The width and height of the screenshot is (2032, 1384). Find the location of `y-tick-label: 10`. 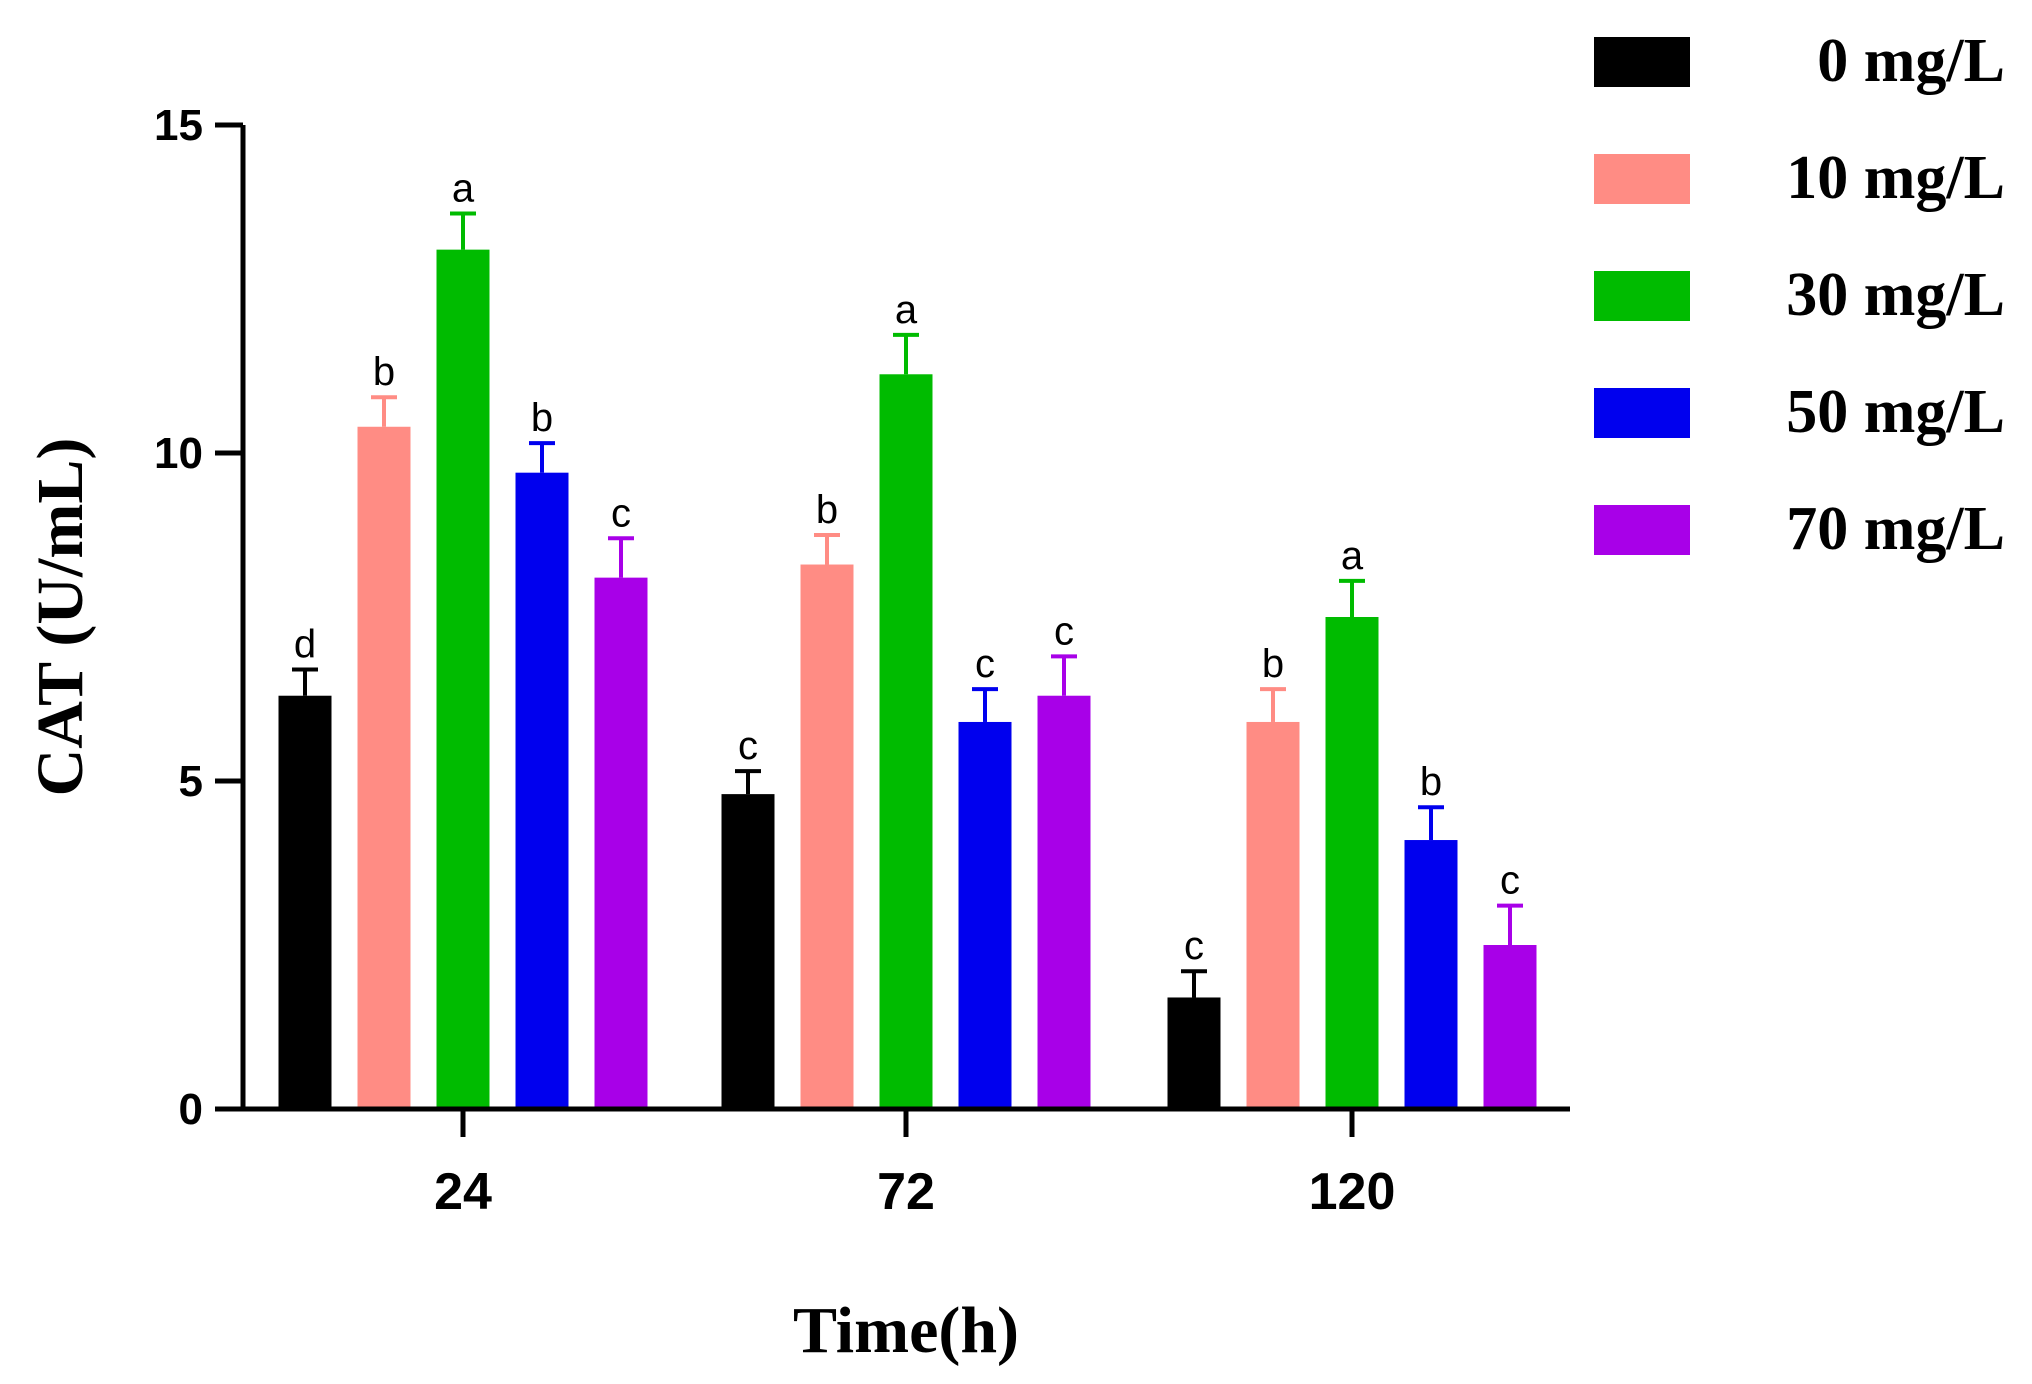

y-tick-label: 10 is located at coordinates (178, 453).